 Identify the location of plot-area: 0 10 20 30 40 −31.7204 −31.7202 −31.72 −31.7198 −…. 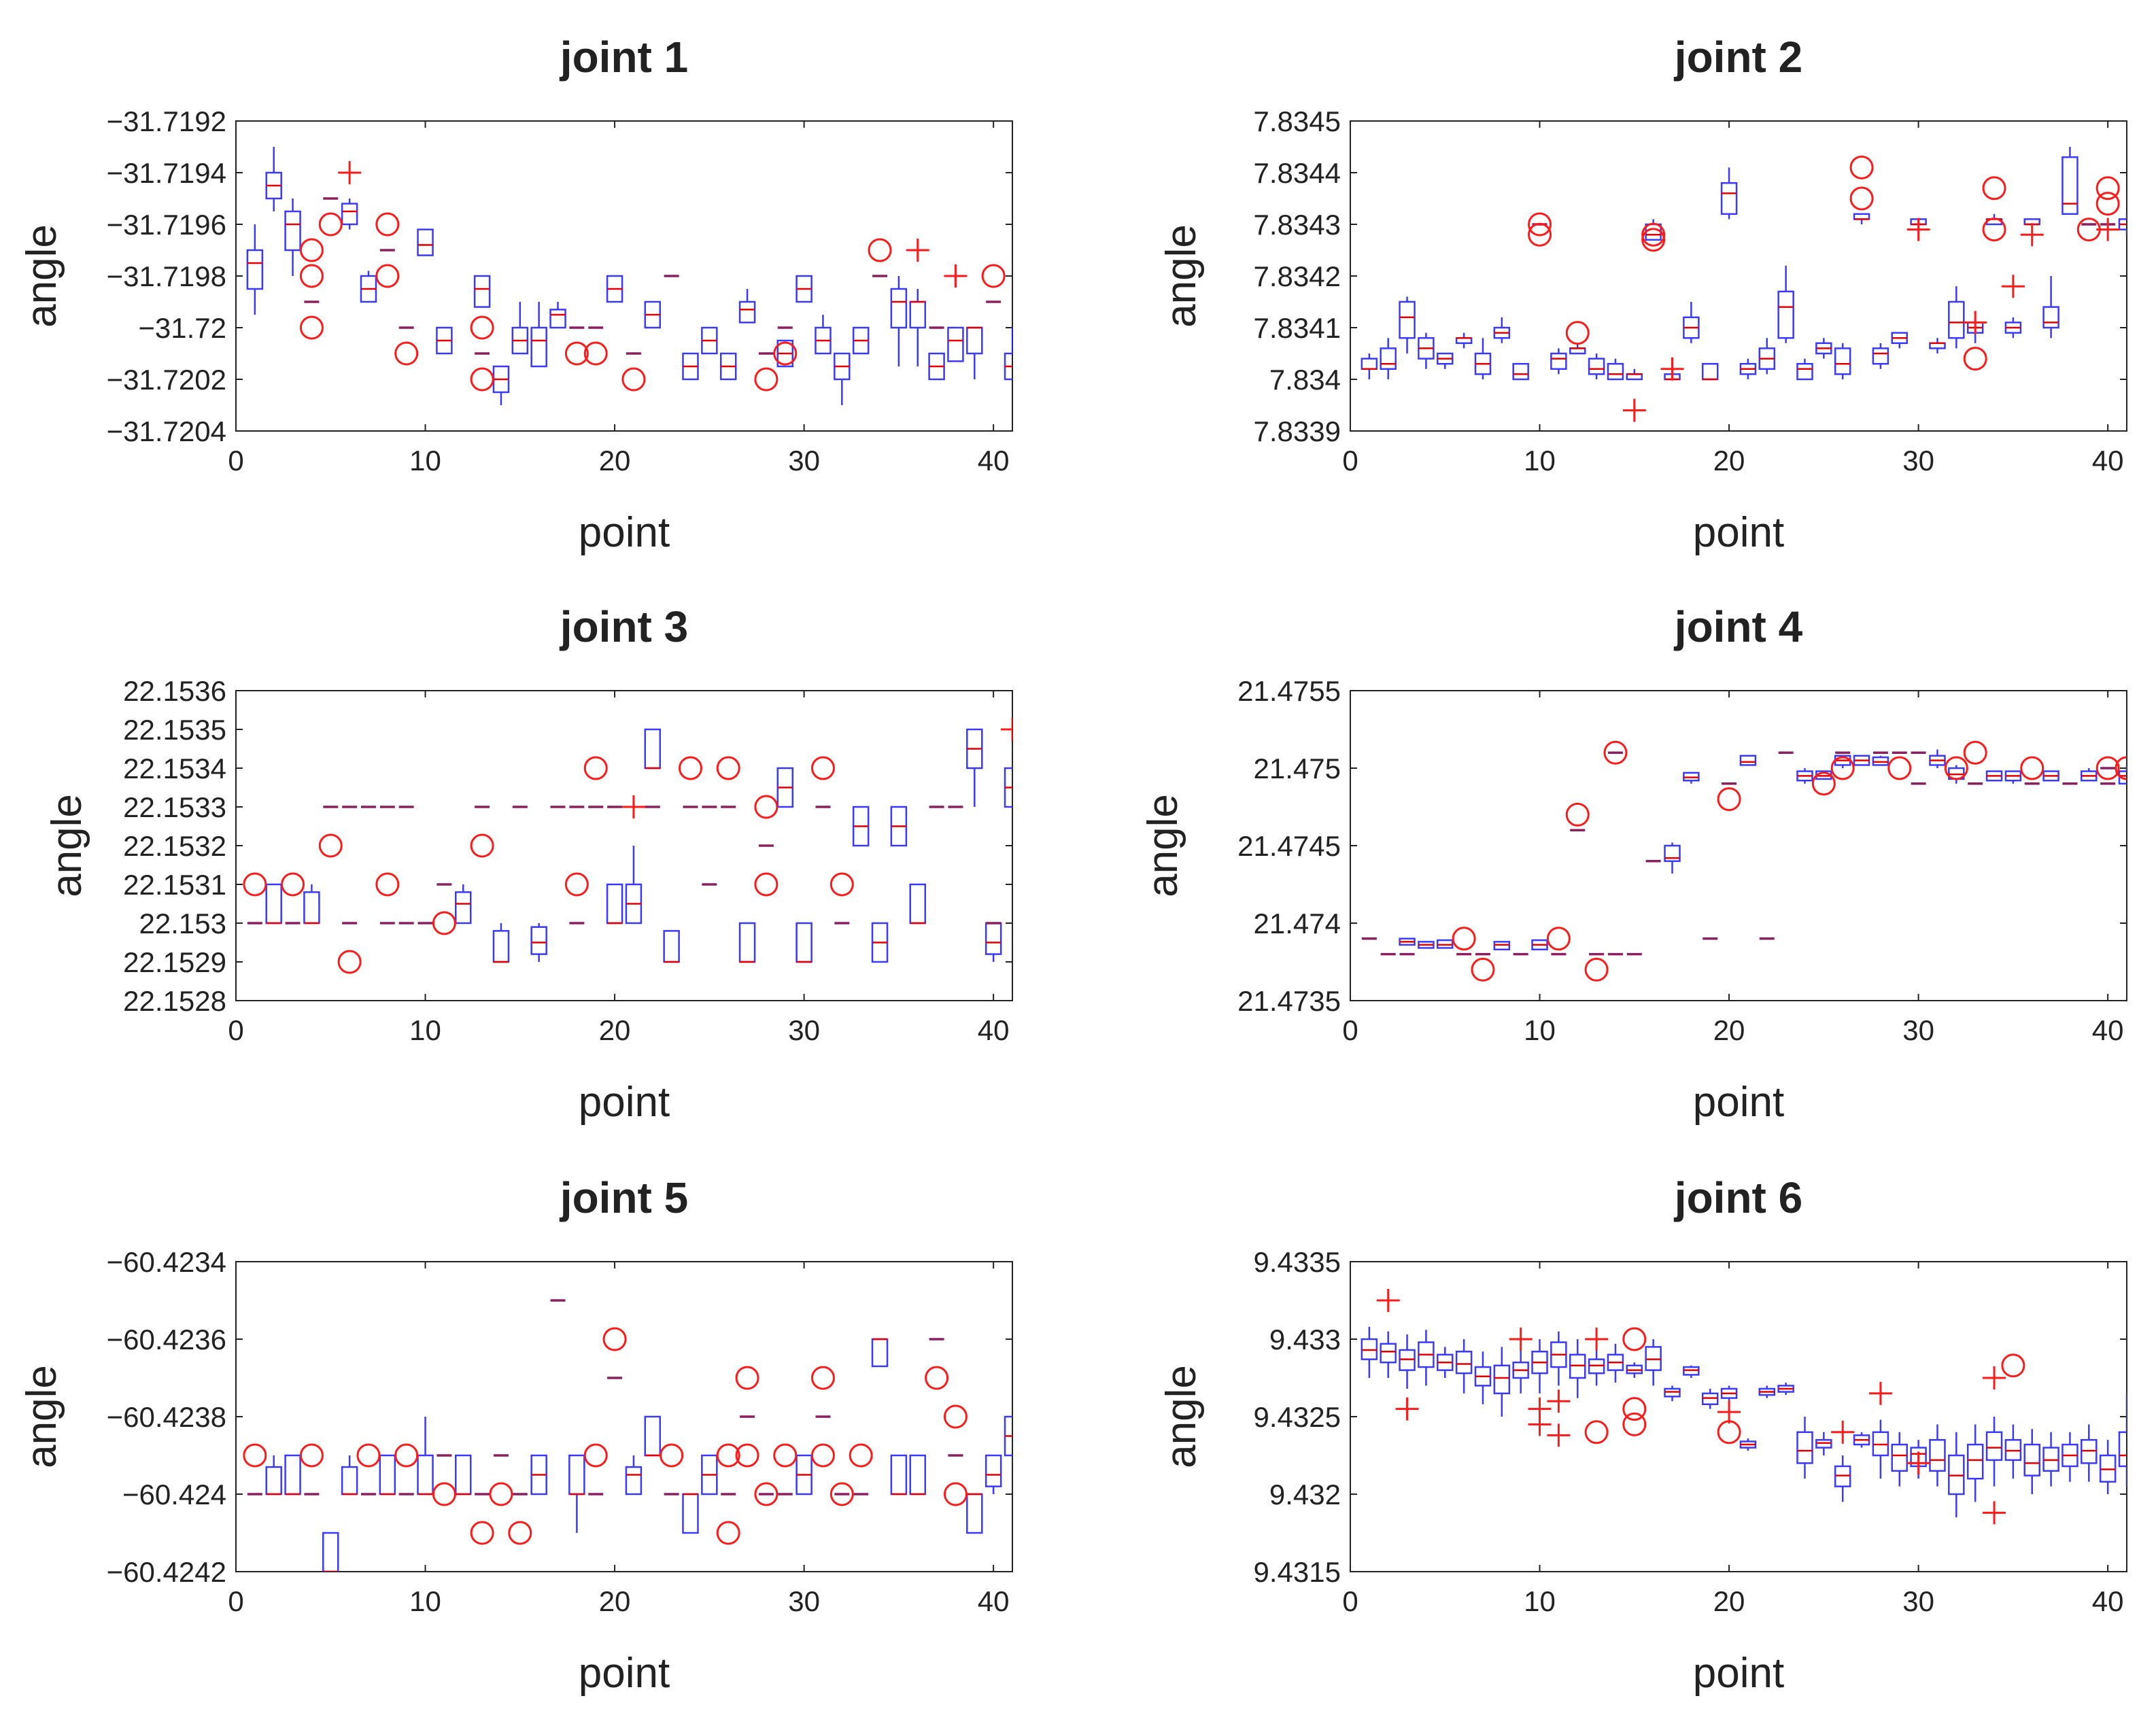
(560, 291).